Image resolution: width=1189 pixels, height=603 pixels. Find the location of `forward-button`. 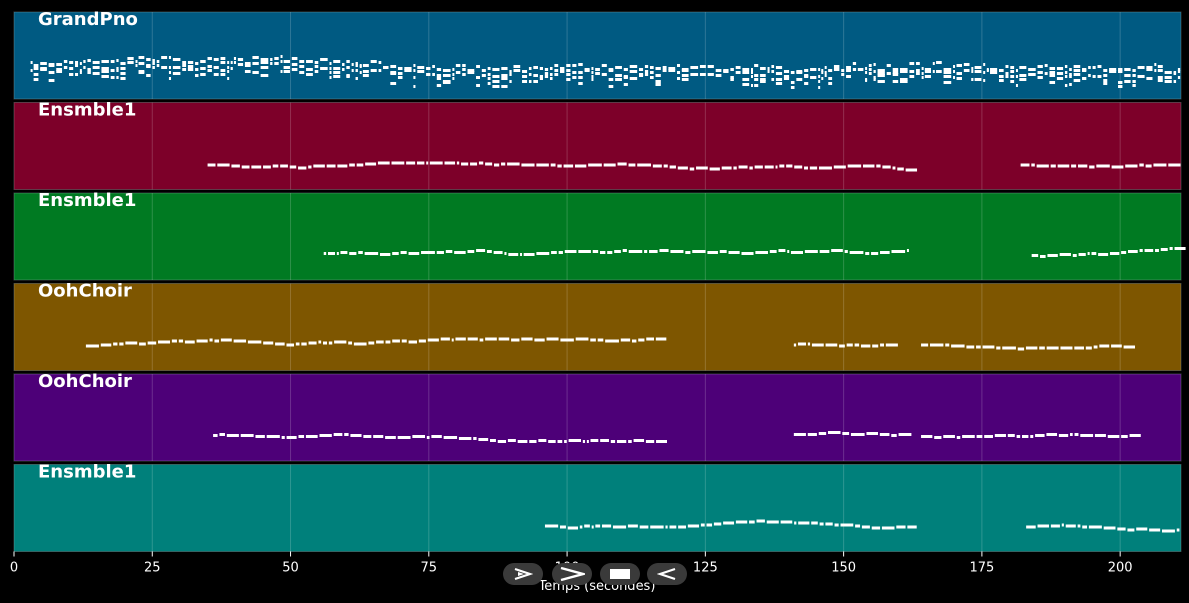

forward-button is located at coordinates (572, 574).